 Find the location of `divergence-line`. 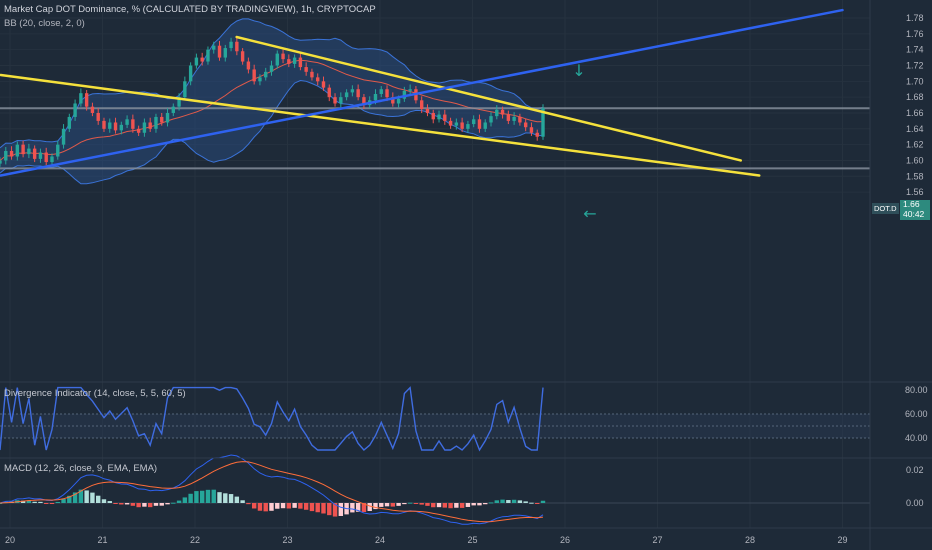

divergence-line is located at coordinates (272, 419).